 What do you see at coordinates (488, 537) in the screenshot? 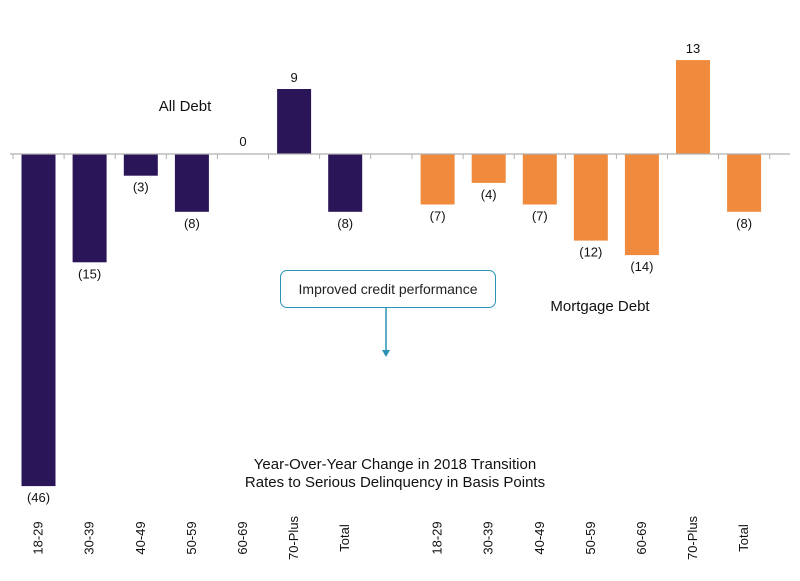
I see `x-tick-label-mortgage-debt-30-39: 30-39` at bounding box center [488, 537].